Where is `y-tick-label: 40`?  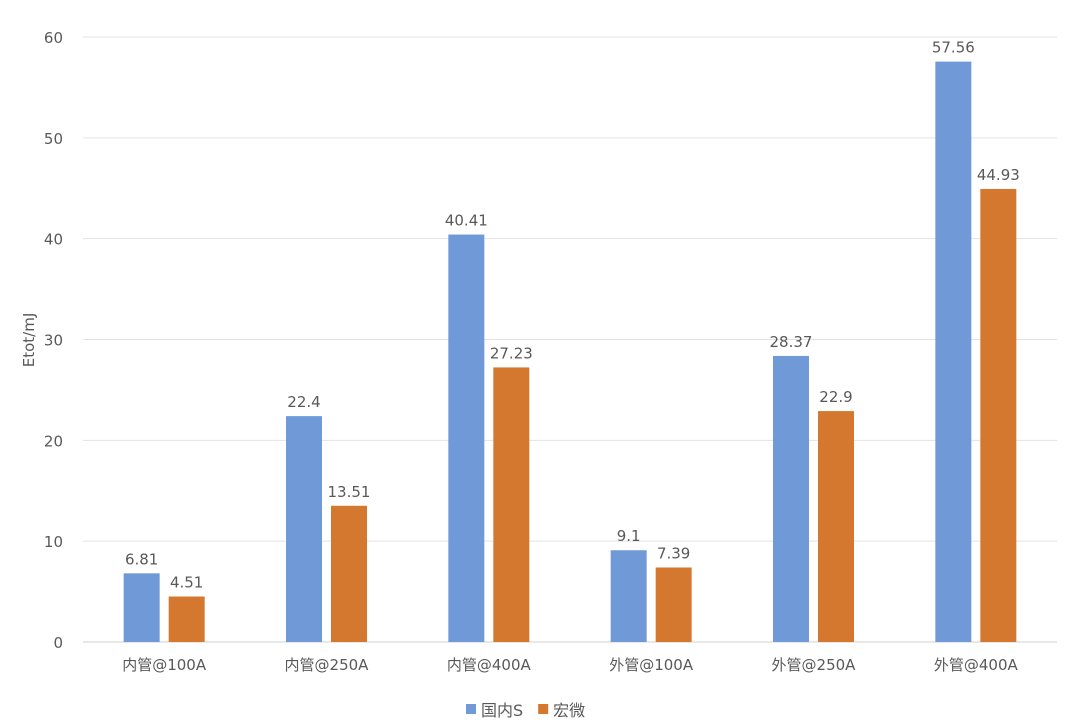 y-tick-label: 40 is located at coordinates (53, 240).